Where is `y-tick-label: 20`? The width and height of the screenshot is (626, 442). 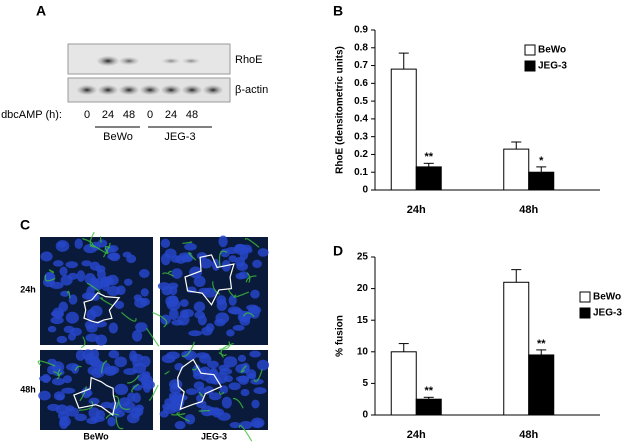
y-tick-label: 20 is located at coordinates (363, 288).